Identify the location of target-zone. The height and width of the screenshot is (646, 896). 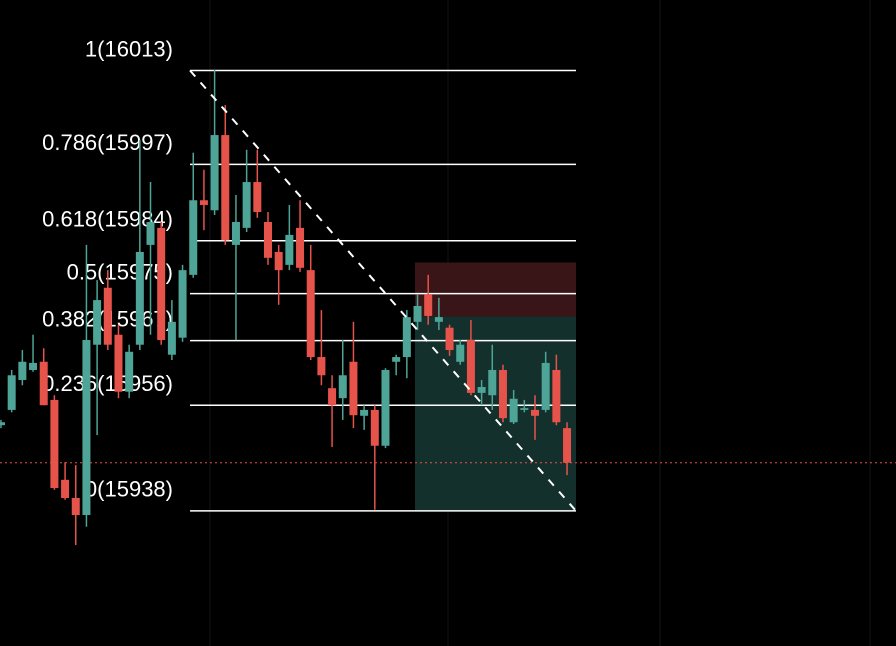
(495, 413).